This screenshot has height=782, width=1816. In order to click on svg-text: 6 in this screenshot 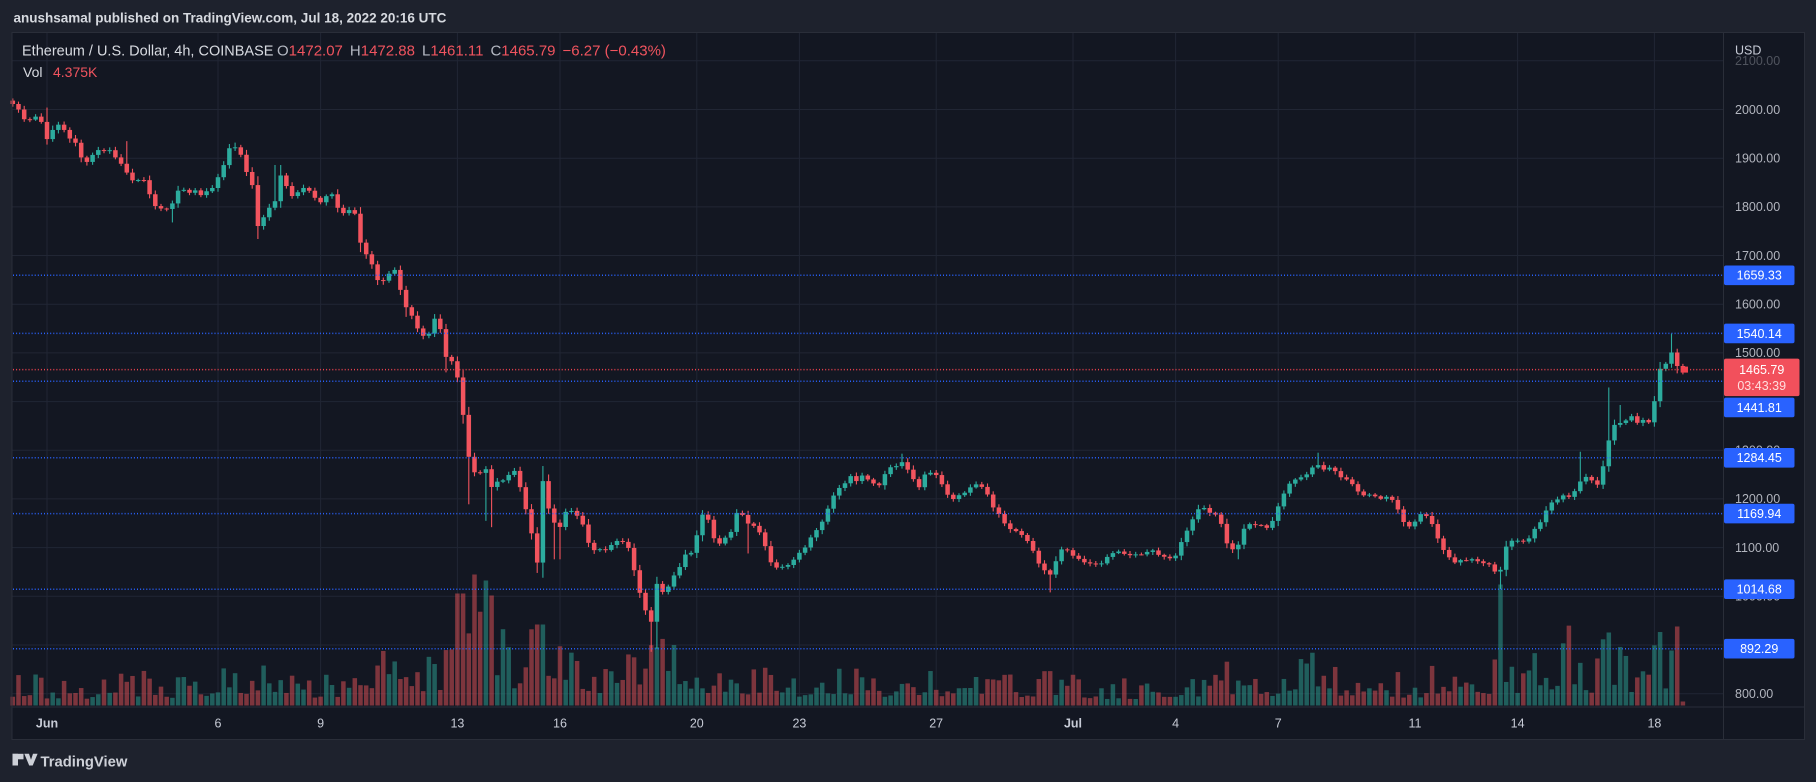, I will do `click(218, 724)`.